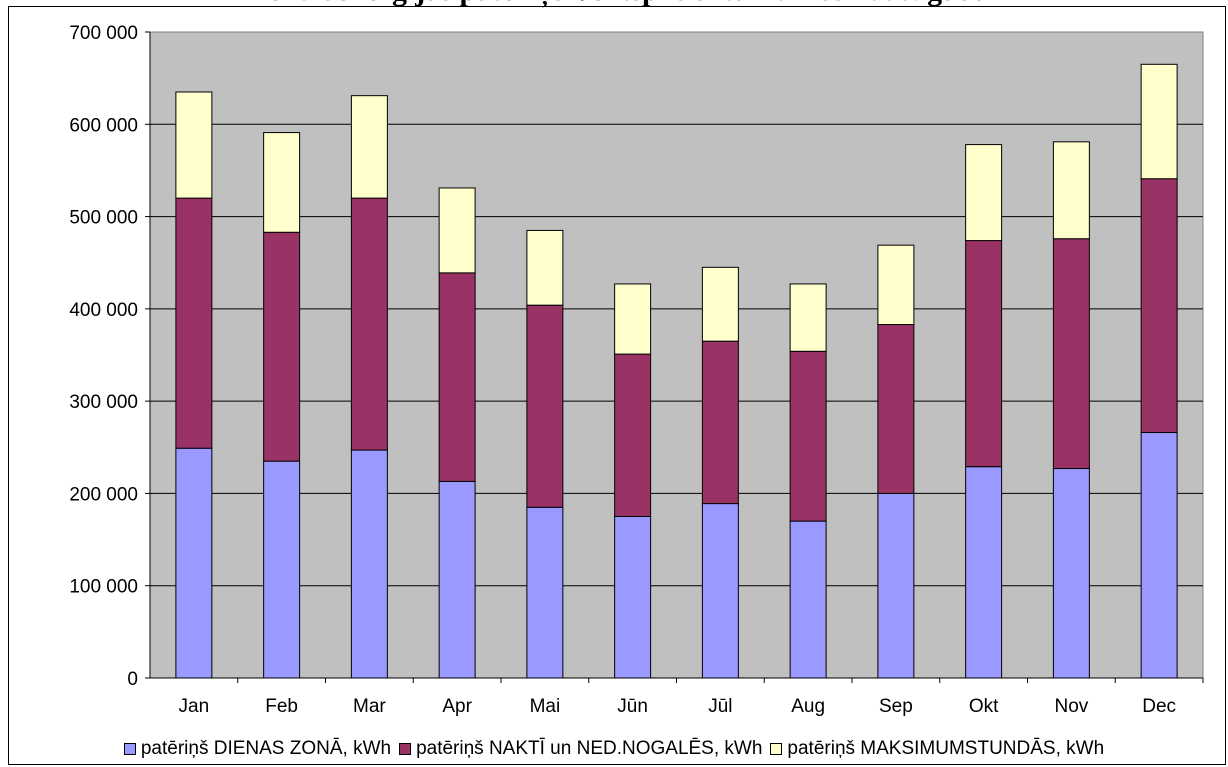 The width and height of the screenshot is (1228, 767). I want to click on legend-label: patēriņš DIENAS ZONĀ, kWh, so click(266, 748).